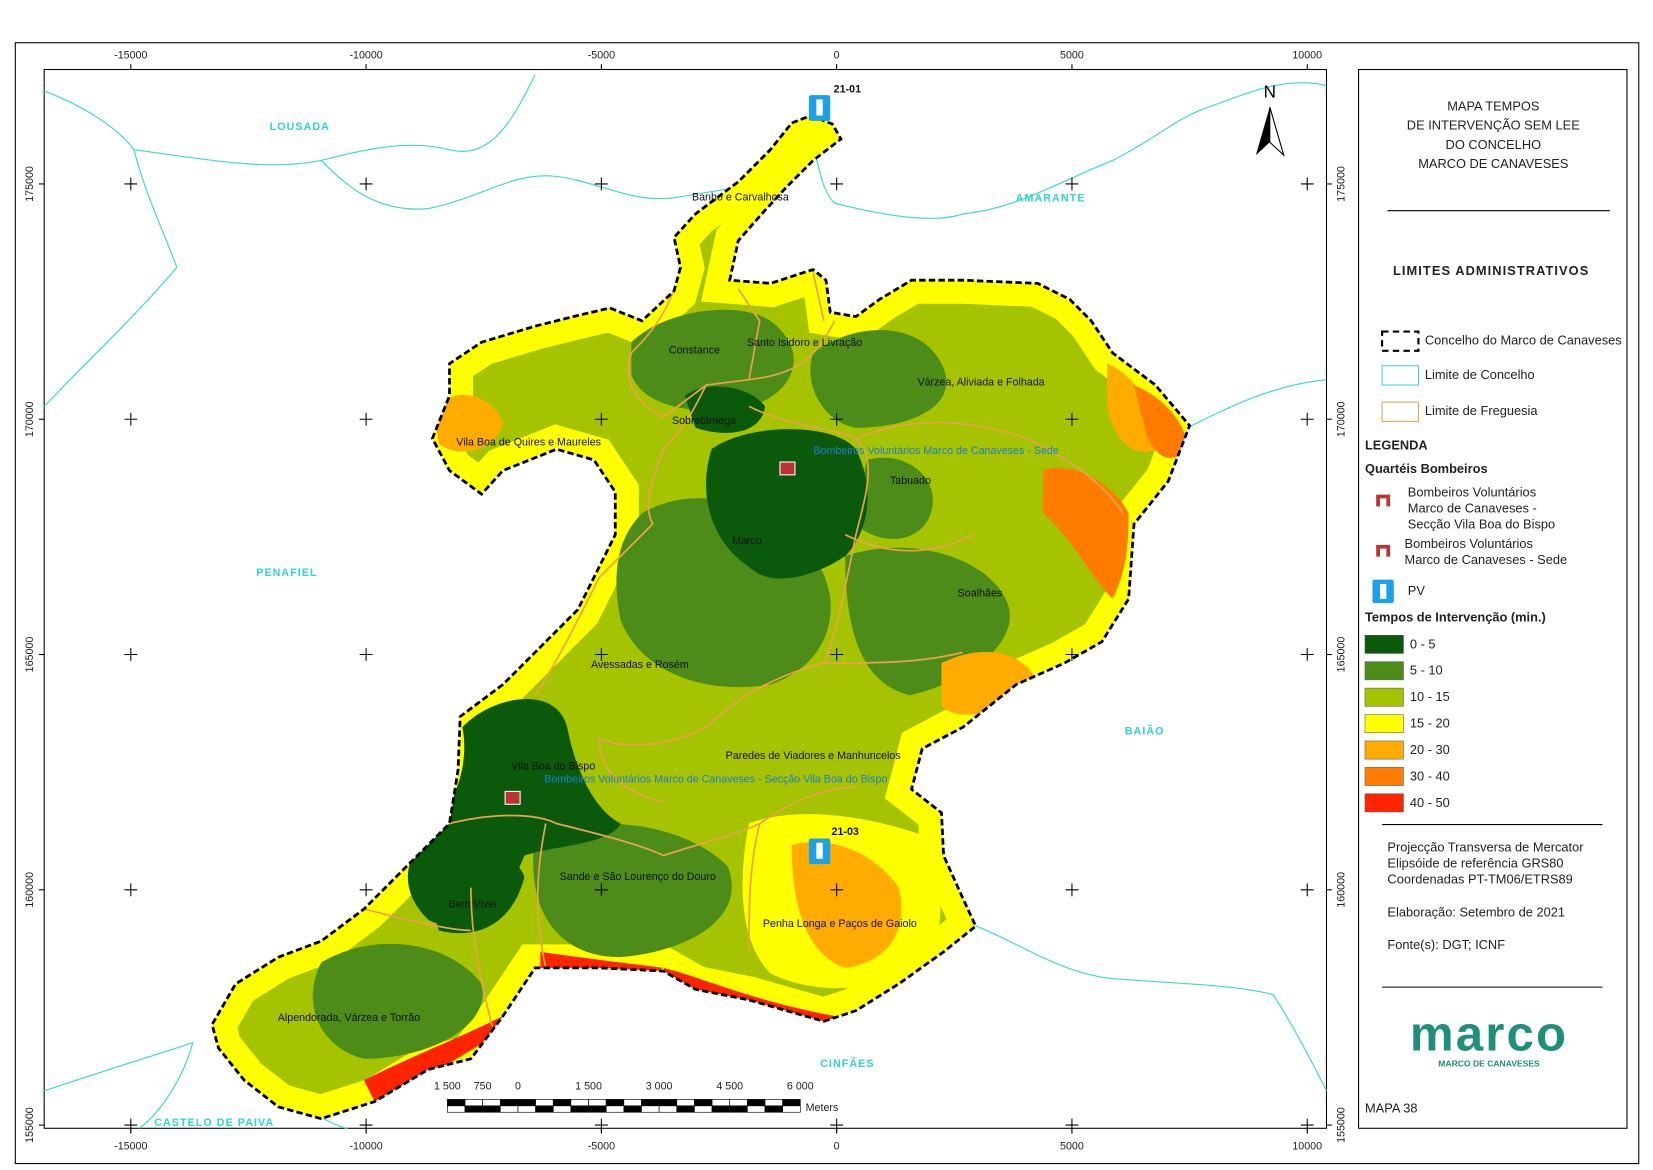 Image resolution: width=1653 pixels, height=1170 pixels. What do you see at coordinates (1430, 696) in the screenshot?
I see `class-label: 10 - 15` at bounding box center [1430, 696].